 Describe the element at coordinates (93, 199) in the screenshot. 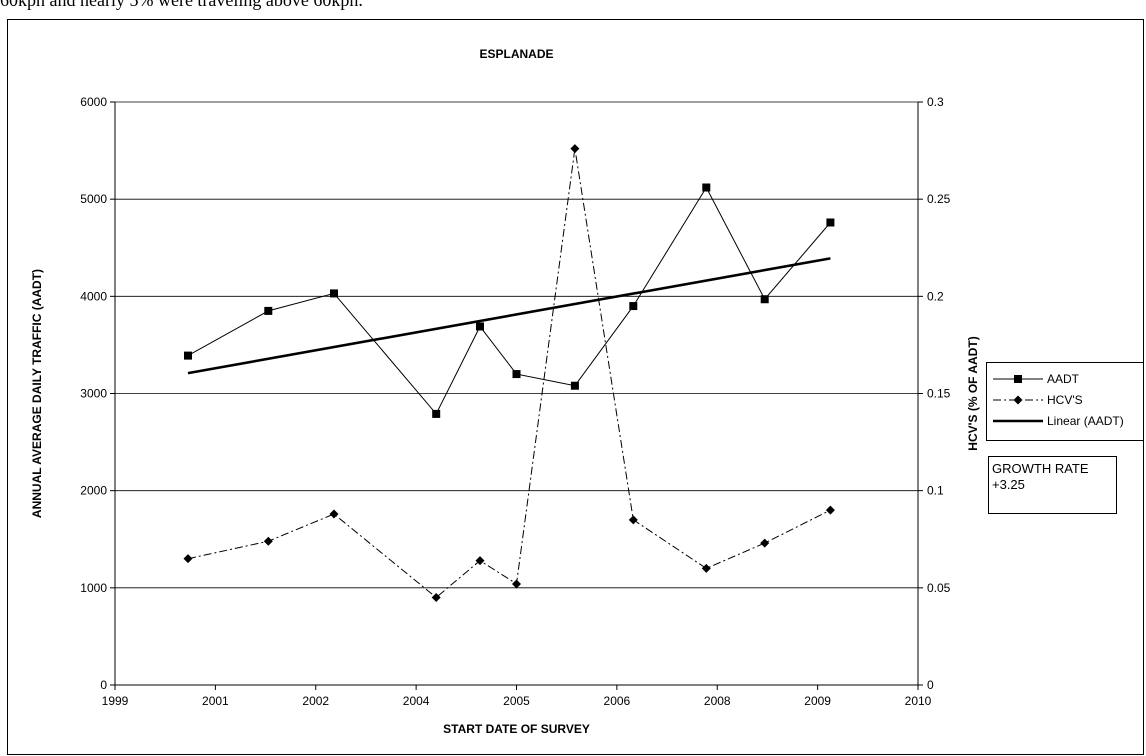

I see `y-tick-label: 5000` at that location.